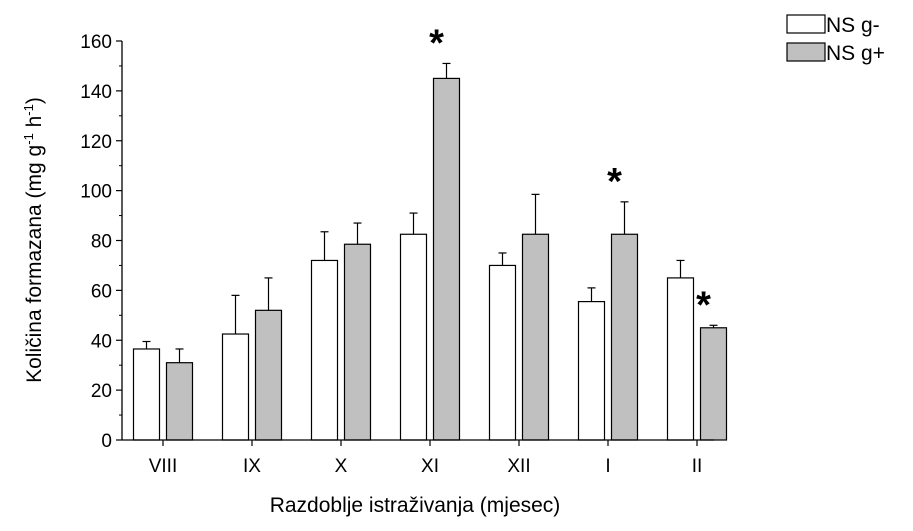 The width and height of the screenshot is (913, 531). What do you see at coordinates (357, 342) in the screenshot?
I see `bar-X-ns-g-plus` at bounding box center [357, 342].